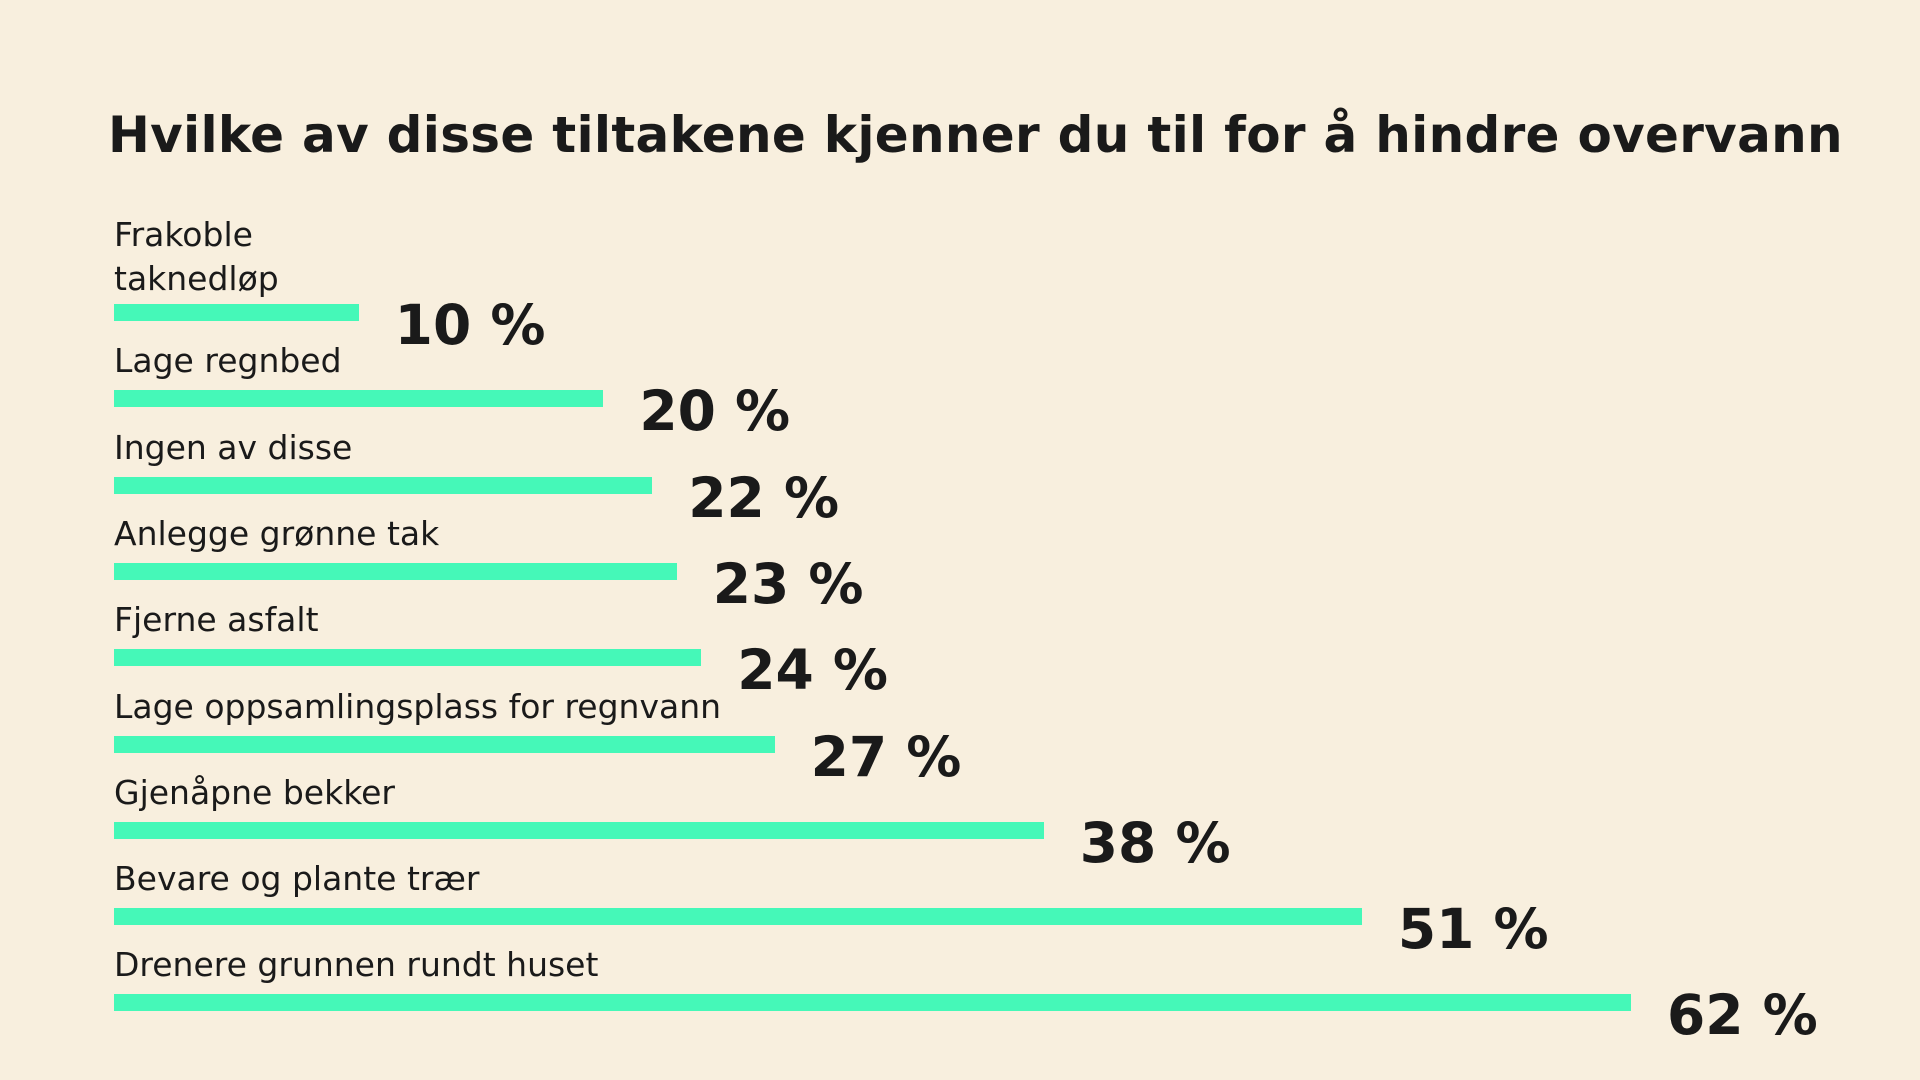 Image resolution: width=1920 pixels, height=1080 pixels. Describe the element at coordinates (297, 879) in the screenshot. I see `category-label: Bevare og plante trær` at that location.